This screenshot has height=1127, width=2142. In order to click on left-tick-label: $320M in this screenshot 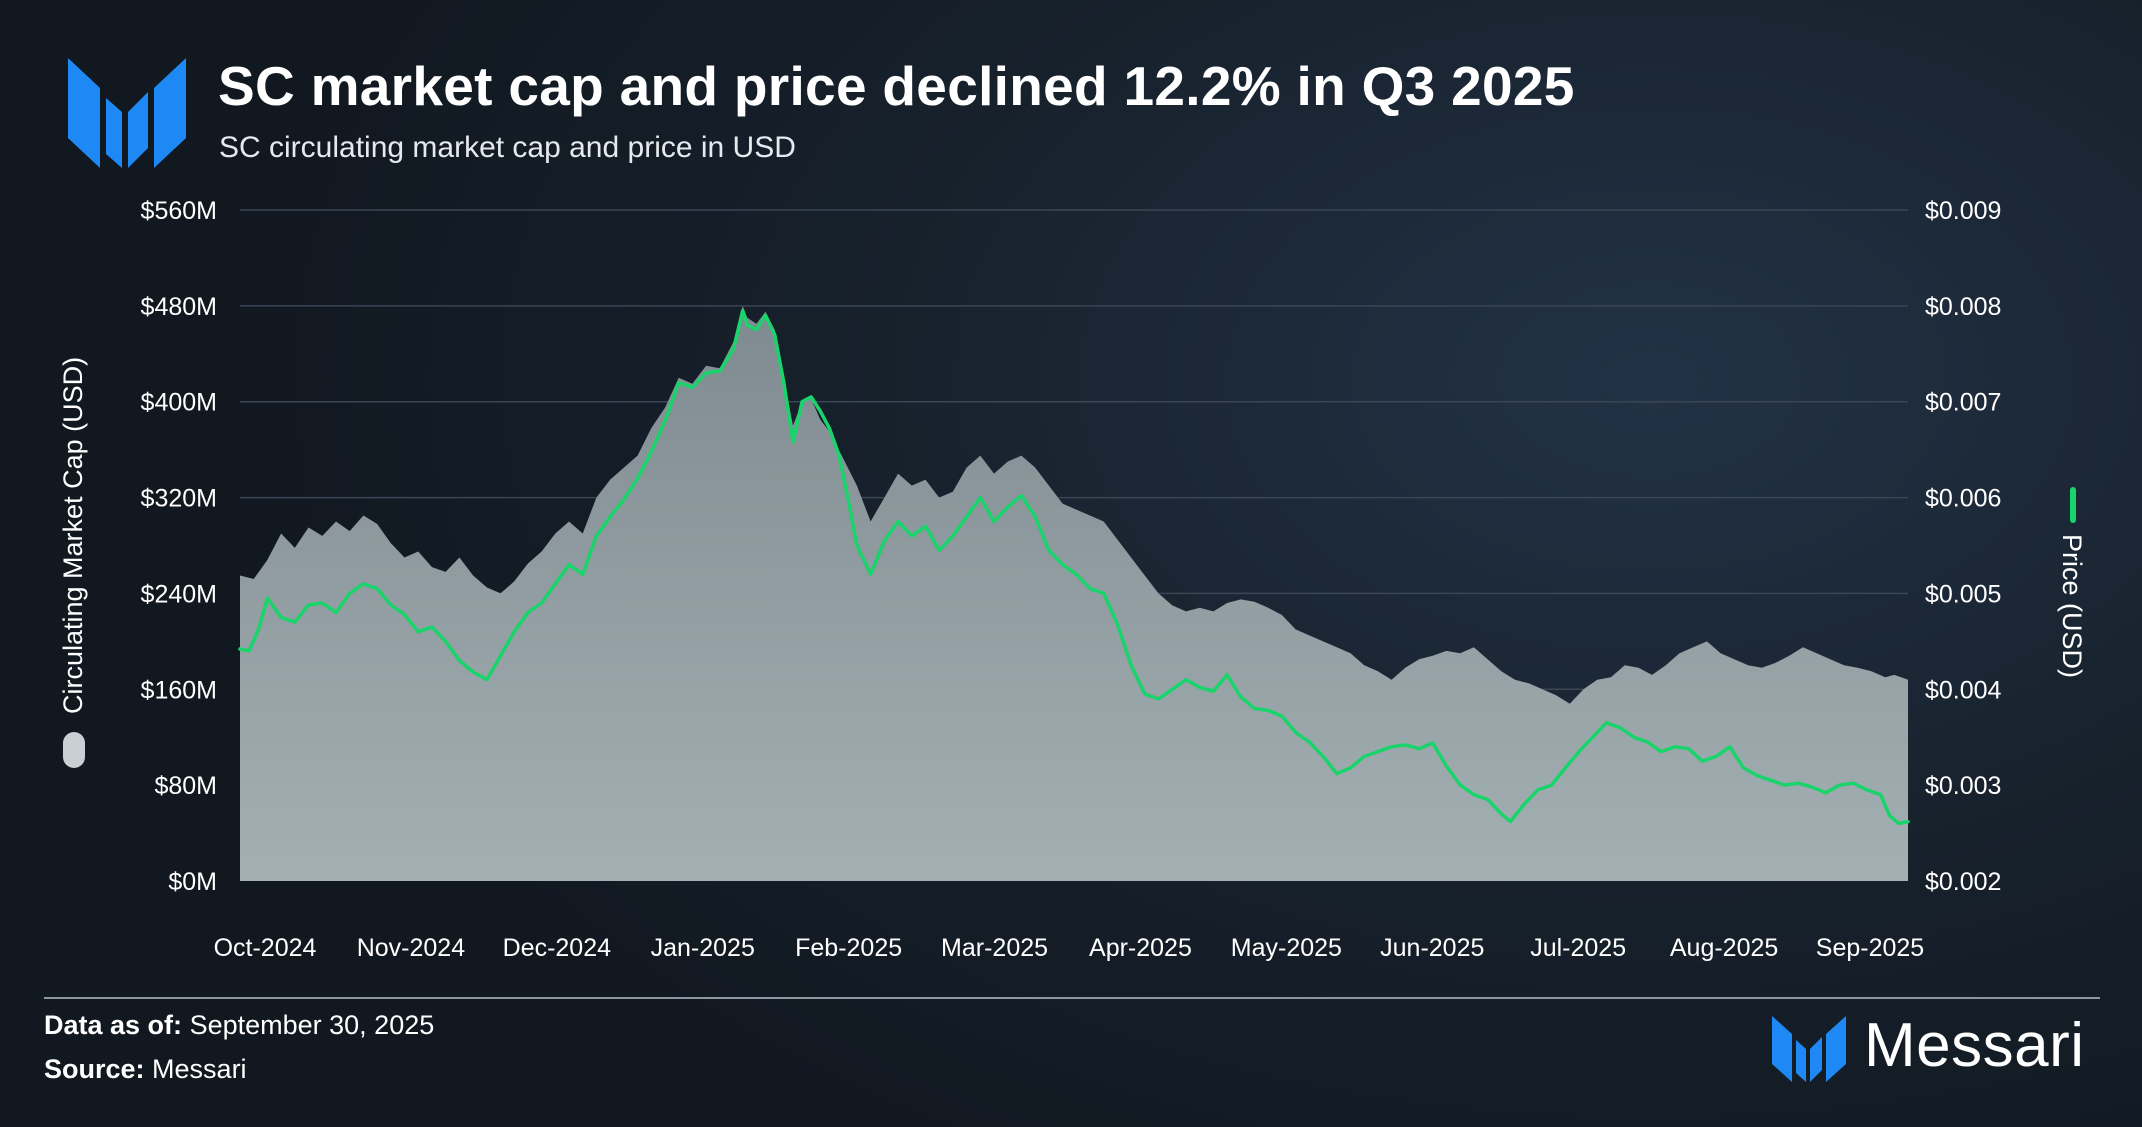, I will do `click(179, 499)`.